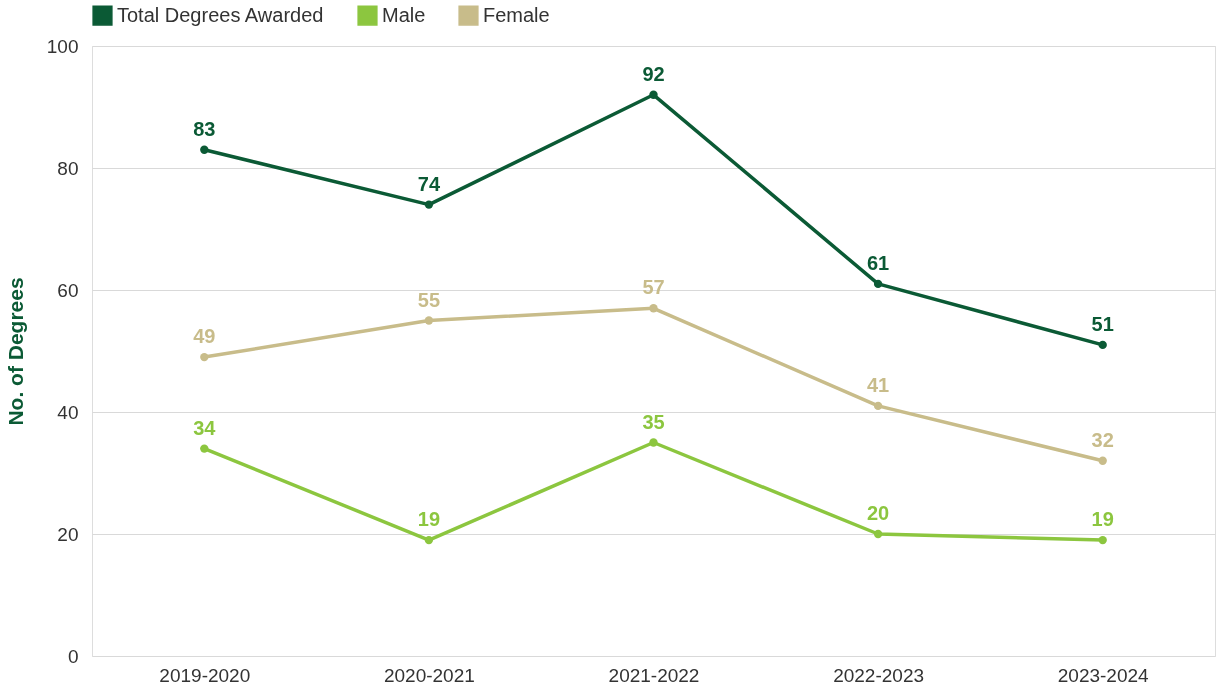 The width and height of the screenshot is (1228, 697). I want to click on y-tick-label: 40, so click(68, 412).